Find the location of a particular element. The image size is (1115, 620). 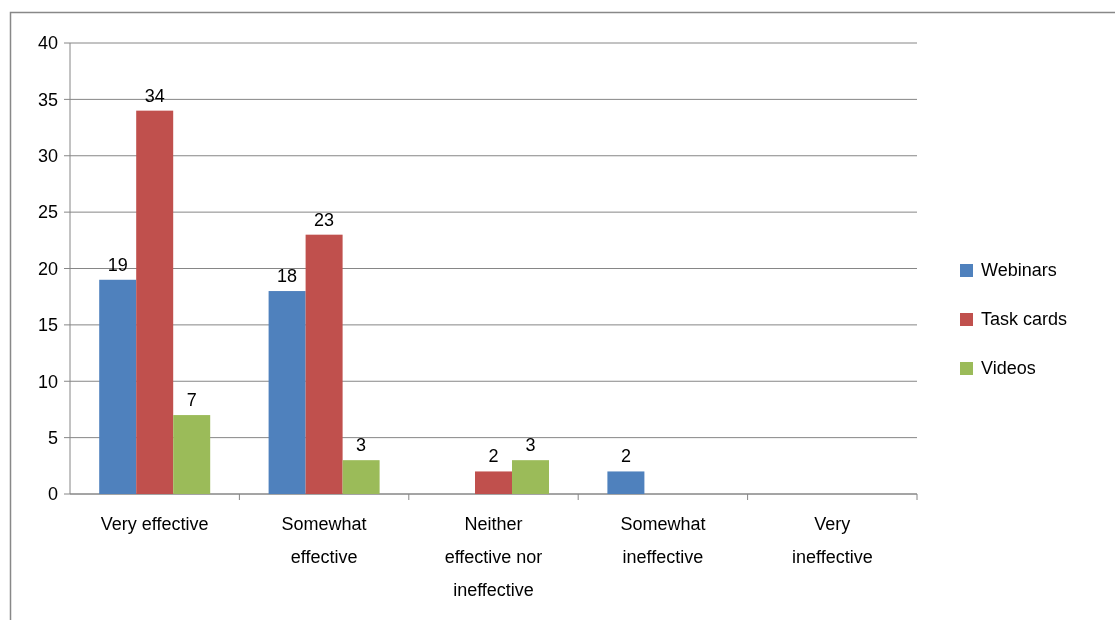

legend-label: Task cards is located at coordinates (1024, 319).